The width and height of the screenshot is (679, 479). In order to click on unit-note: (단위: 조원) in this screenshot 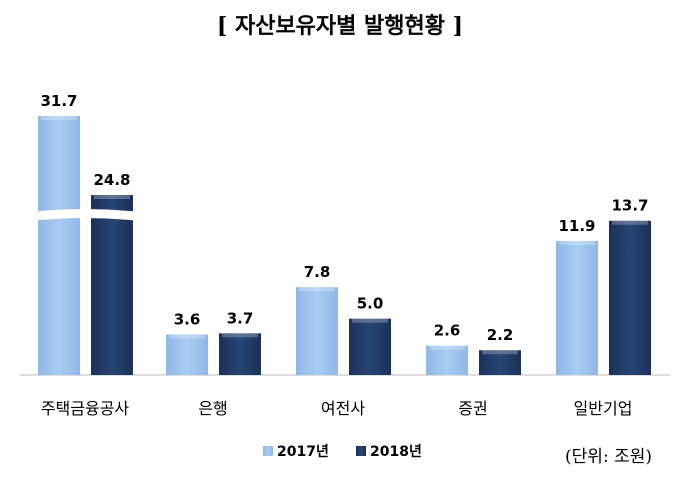, I will do `click(608, 457)`.